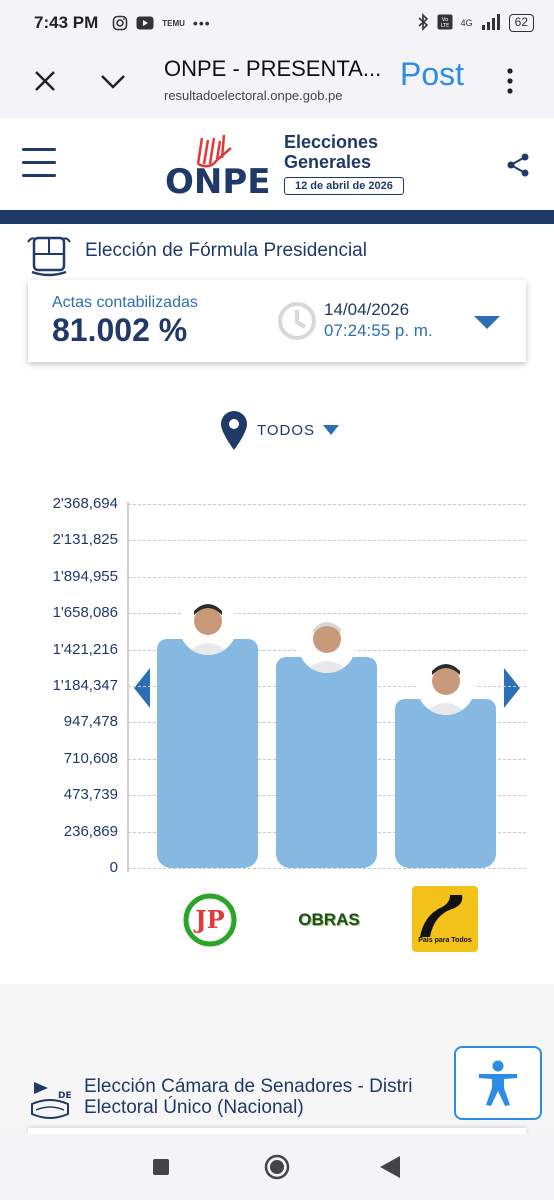 The image size is (554, 1200). Describe the element at coordinates (491, 23) in the screenshot. I see `signal-icon` at that location.